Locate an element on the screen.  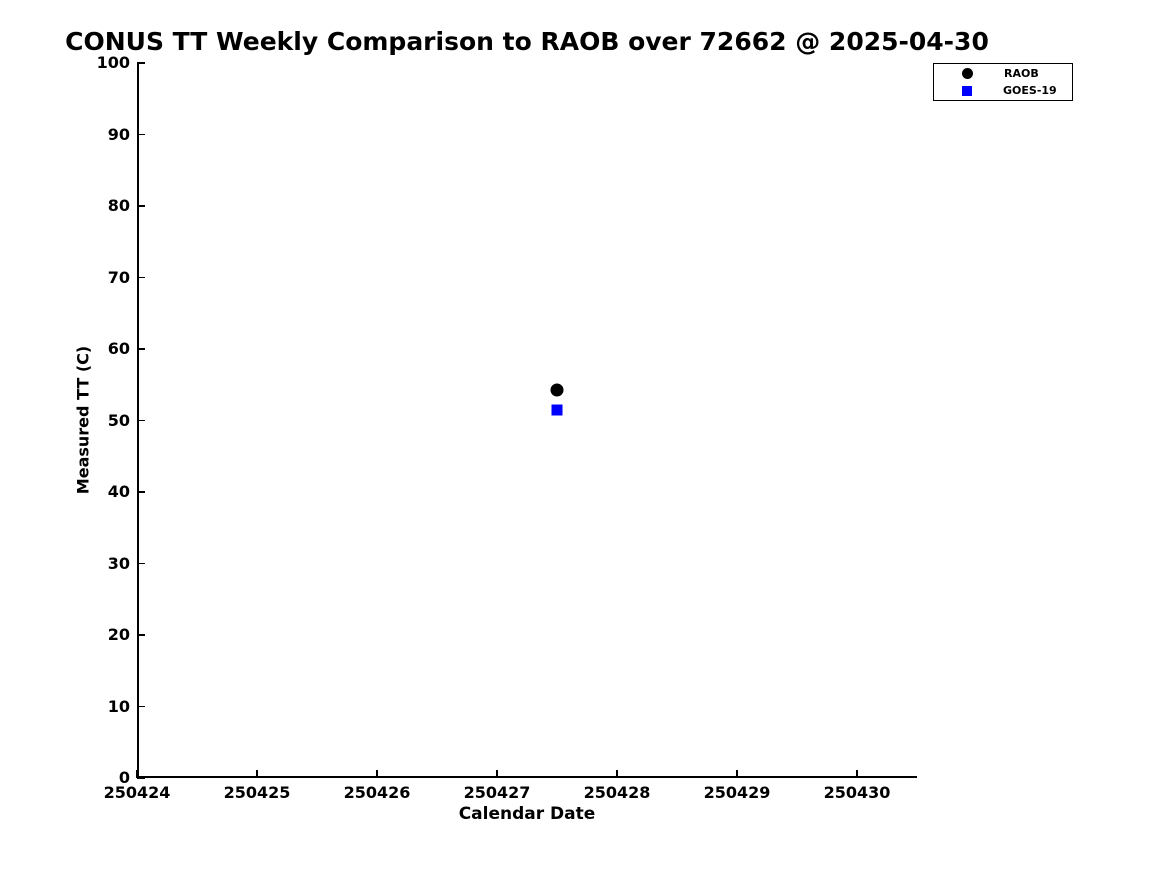
x-tick-label: 250424 is located at coordinates (137, 792).